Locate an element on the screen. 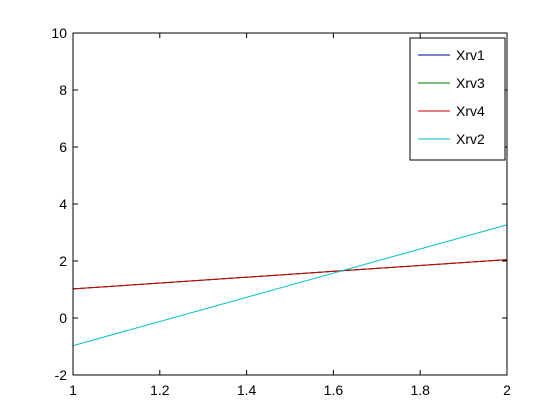 The image size is (560, 420). y-tick-label: 0 is located at coordinates (63, 318).